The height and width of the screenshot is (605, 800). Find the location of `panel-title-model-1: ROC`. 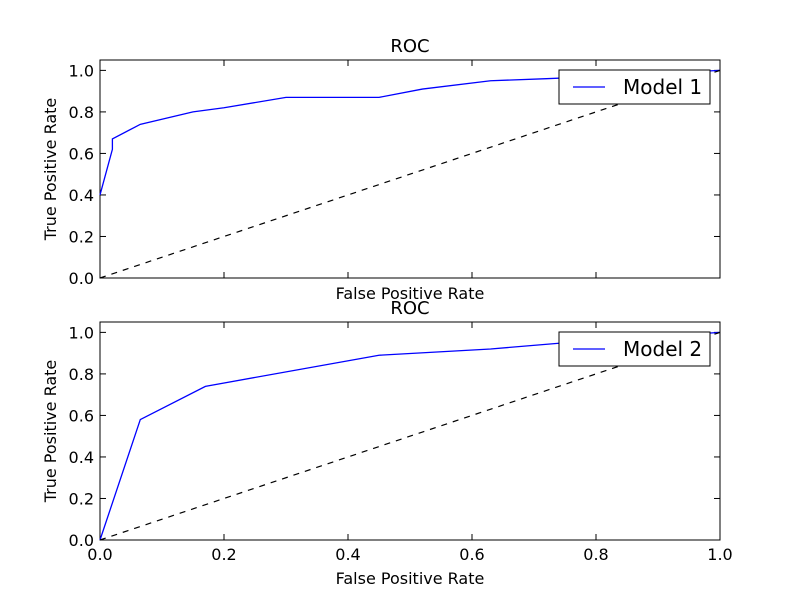

panel-title-model-1: ROC is located at coordinates (409, 46).